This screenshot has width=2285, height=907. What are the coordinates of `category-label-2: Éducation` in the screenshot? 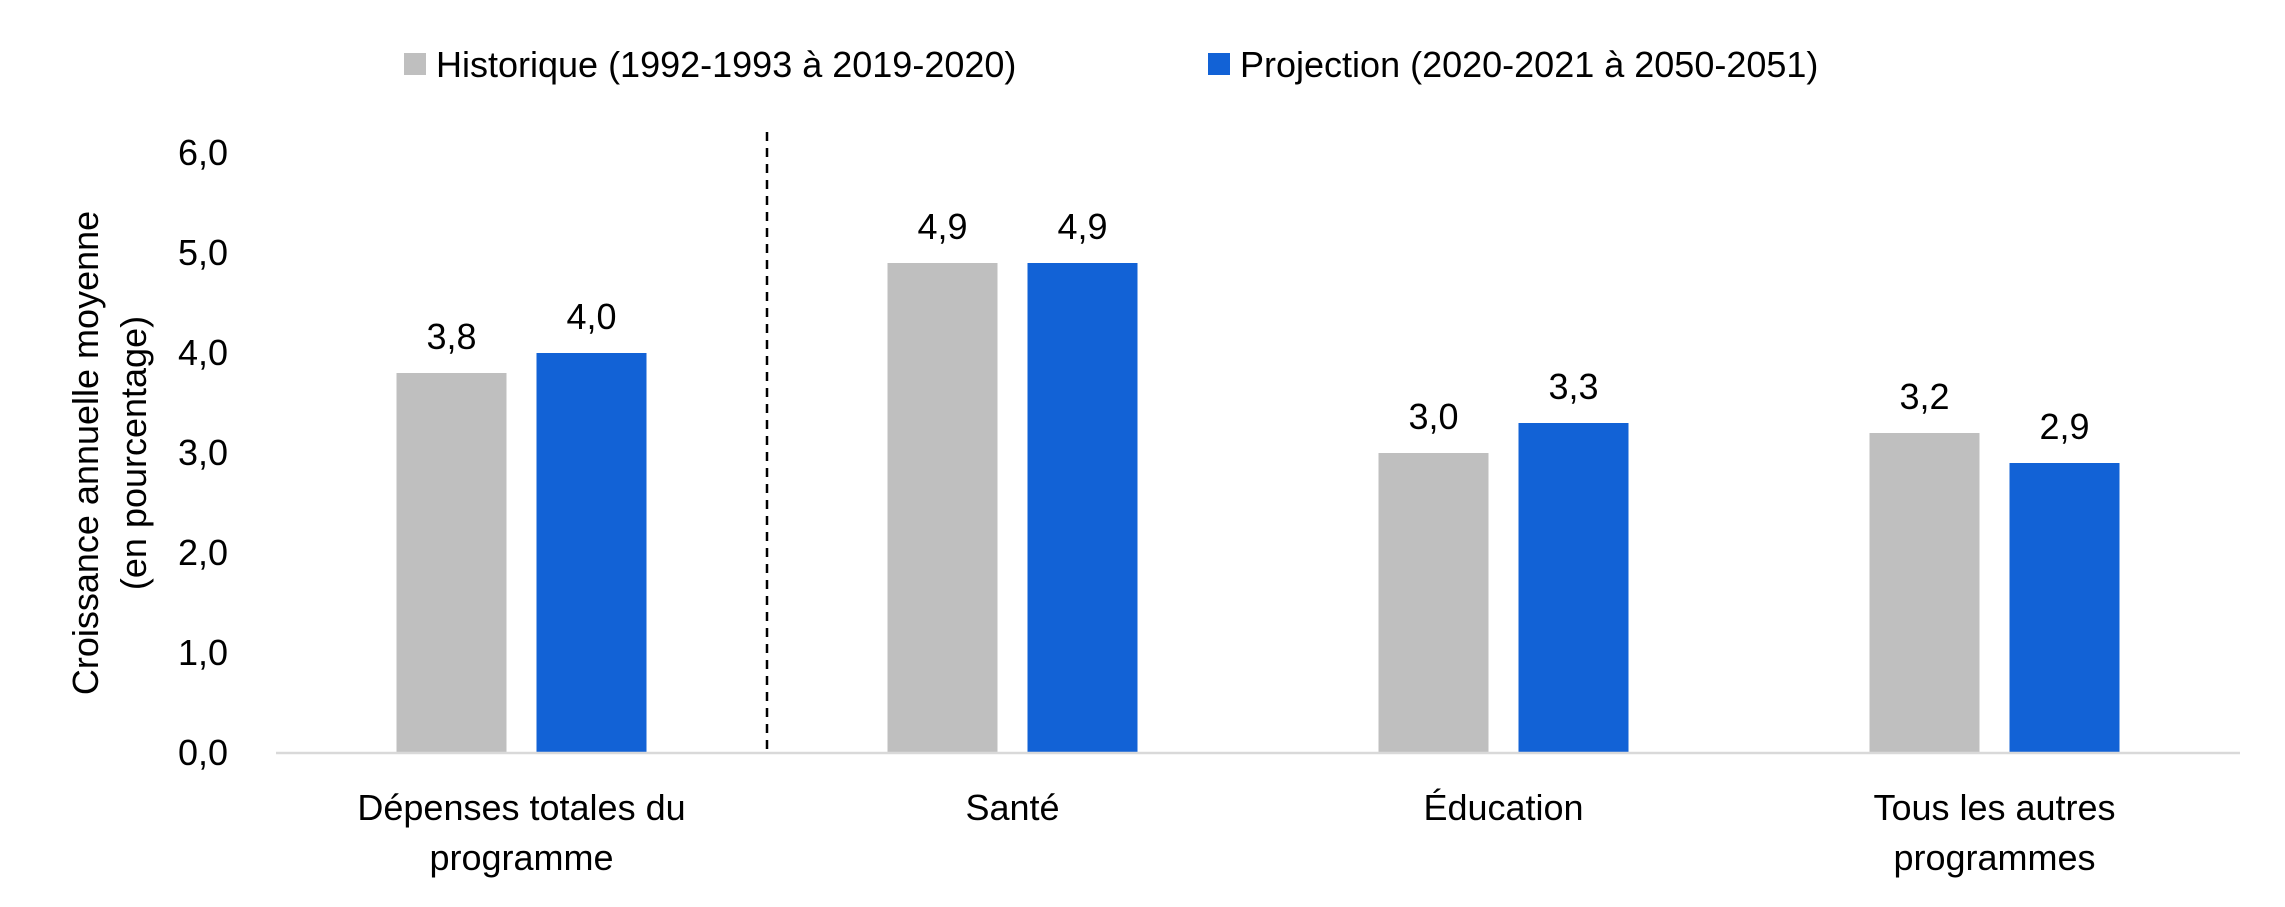 It's located at (1503, 807).